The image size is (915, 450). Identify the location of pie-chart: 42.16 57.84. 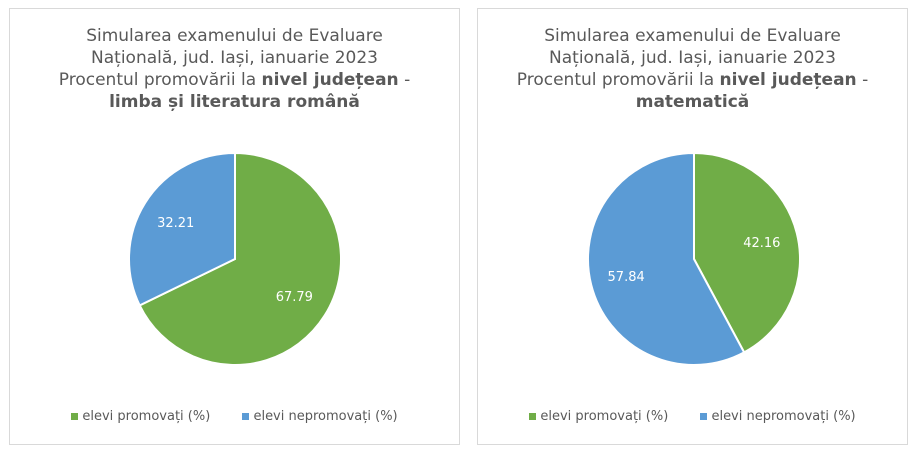
(694, 258).